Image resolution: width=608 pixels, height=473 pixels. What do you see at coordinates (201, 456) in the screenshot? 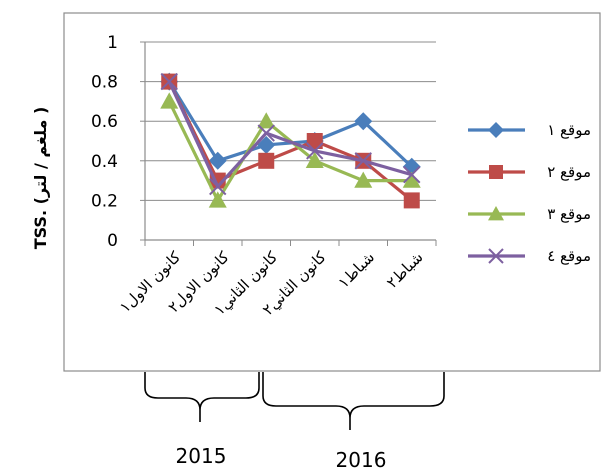
I see `year-label-2015: 2015` at bounding box center [201, 456].